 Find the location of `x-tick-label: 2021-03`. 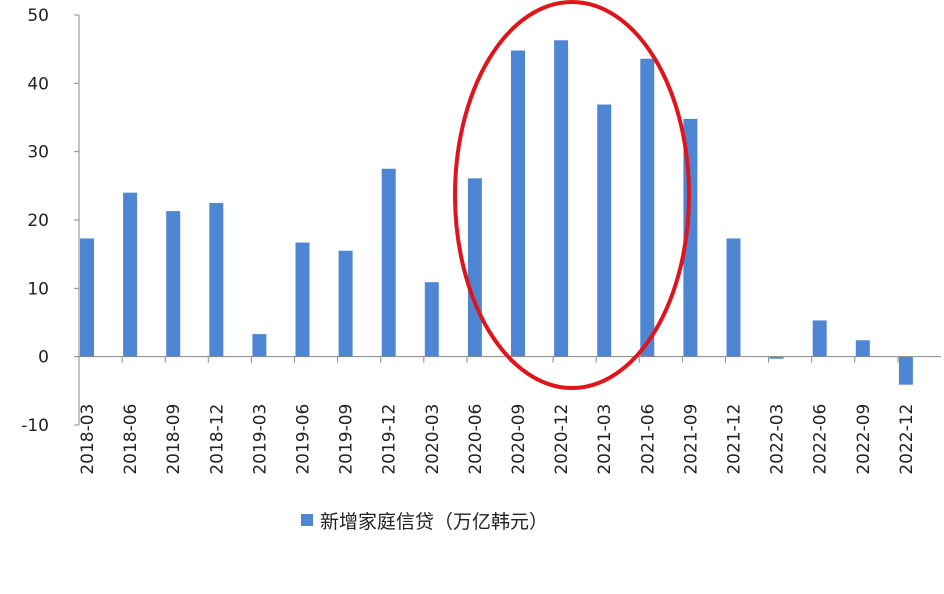

x-tick-label: 2021-03 is located at coordinates (605, 439).